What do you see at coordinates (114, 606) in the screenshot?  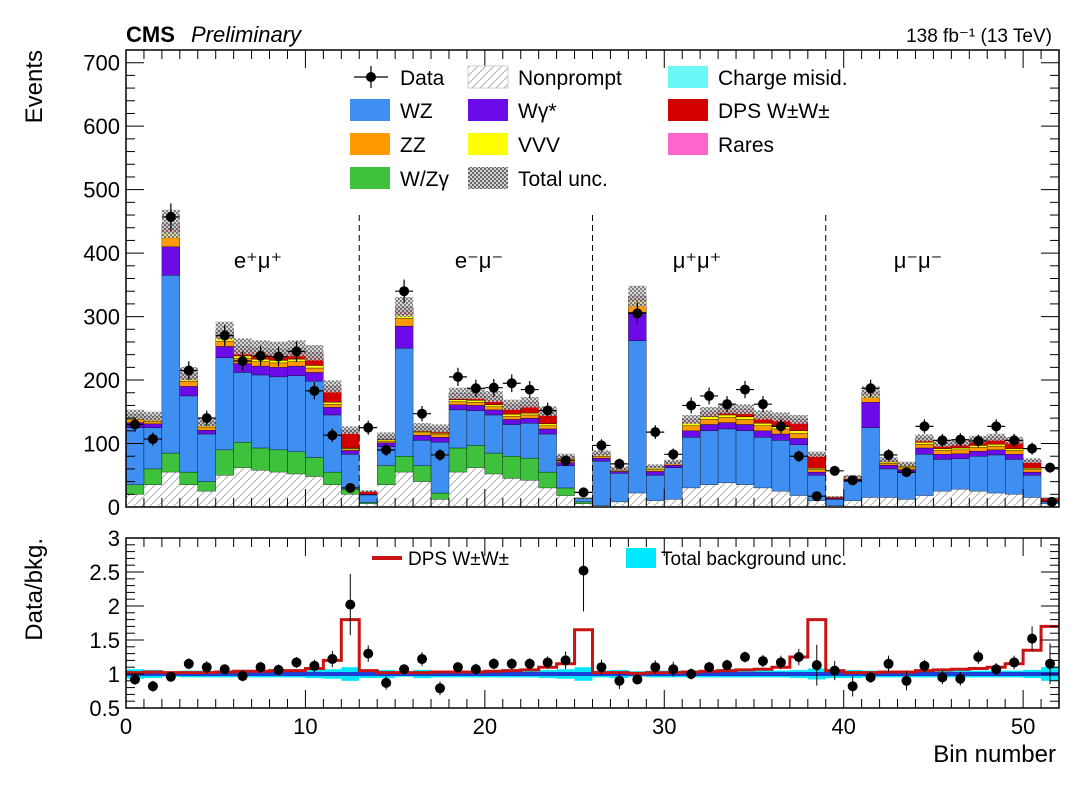 I see `y-tick-label: 2` at bounding box center [114, 606].